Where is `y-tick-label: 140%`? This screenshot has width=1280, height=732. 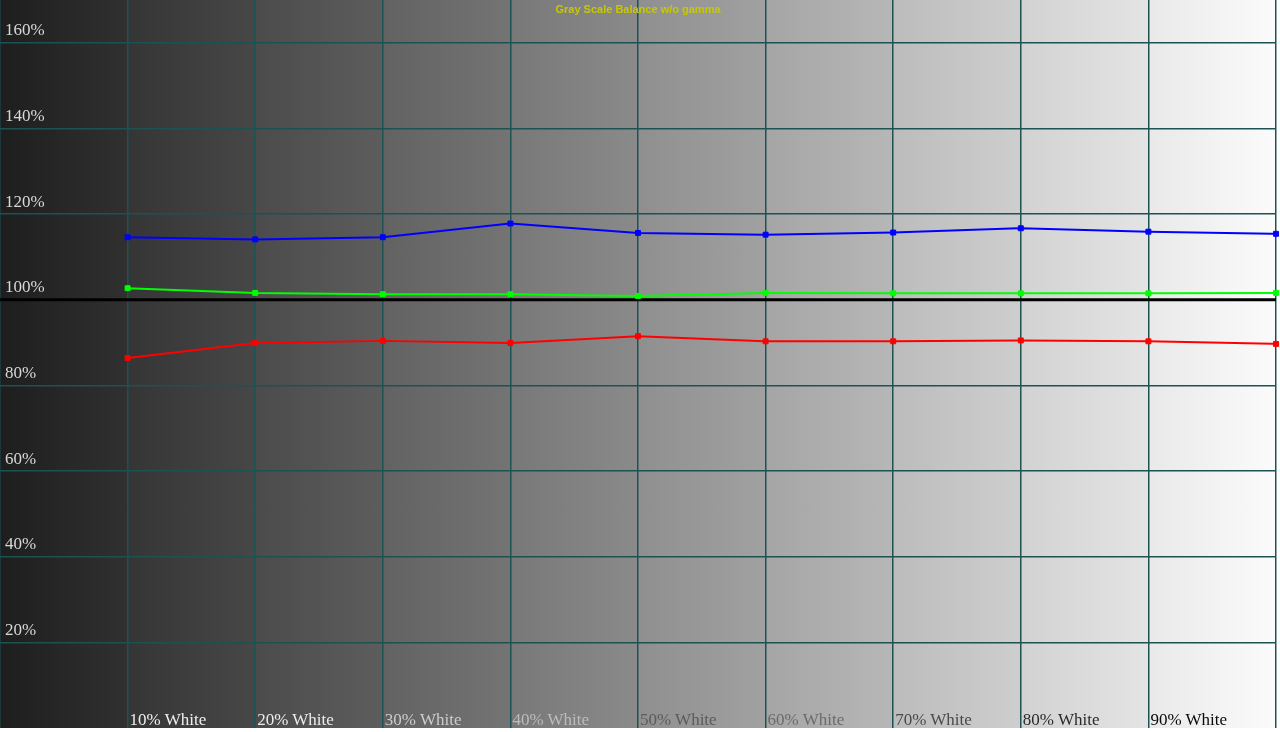
y-tick-label: 140% is located at coordinates (25, 115).